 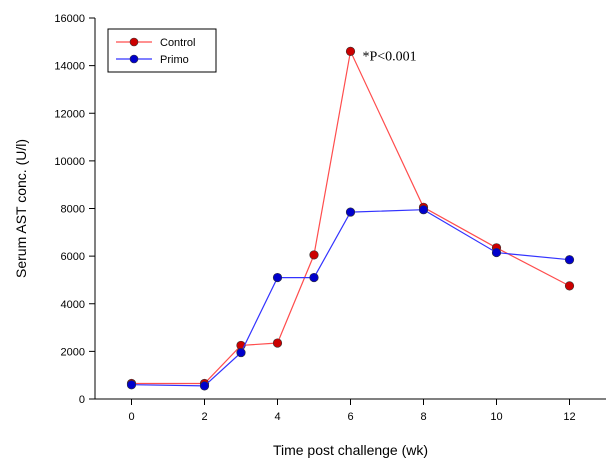 What do you see at coordinates (73, 210) in the screenshot?
I see `y-tick-label: 8000` at bounding box center [73, 210].